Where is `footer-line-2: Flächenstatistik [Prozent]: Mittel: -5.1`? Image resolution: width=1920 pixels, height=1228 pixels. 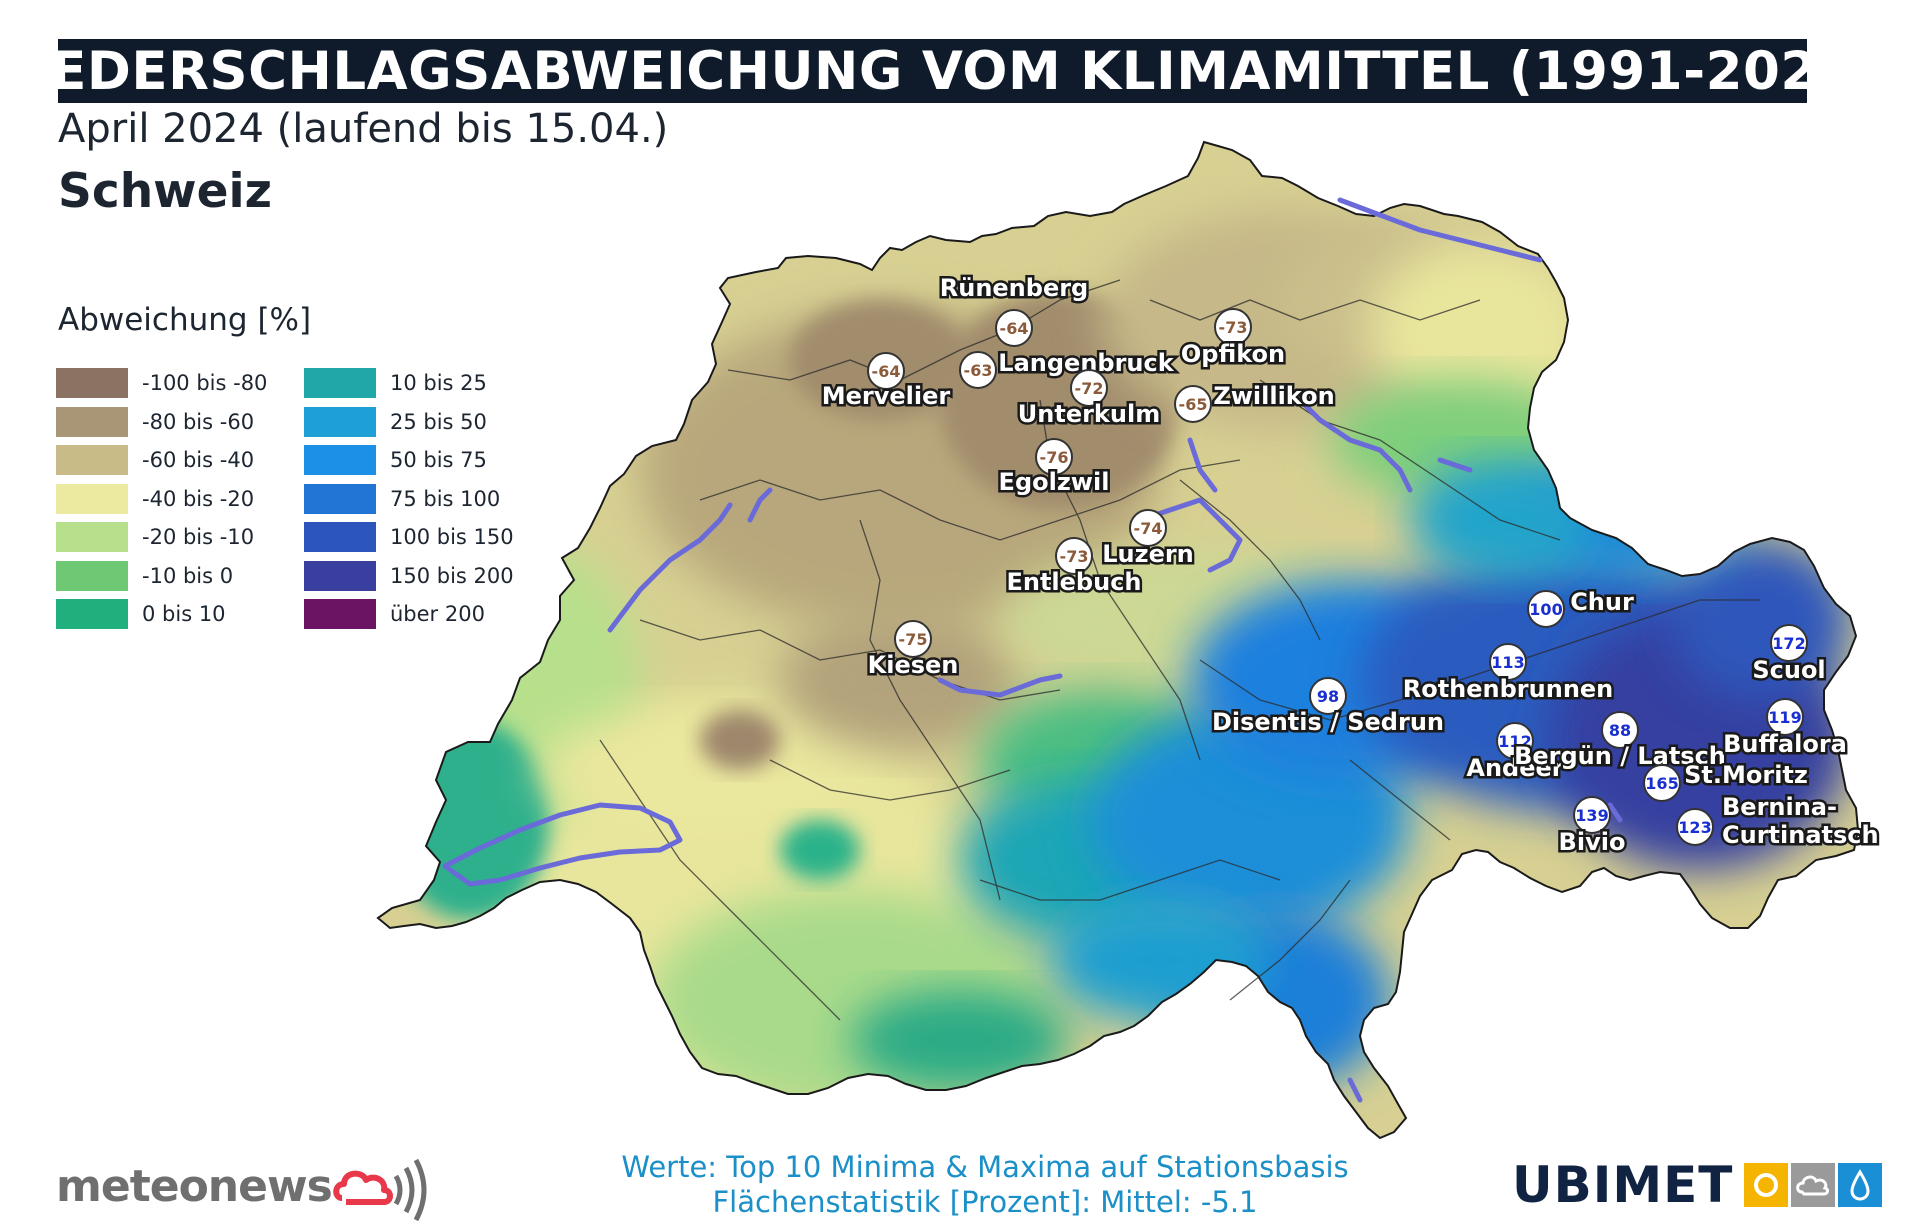
footer-line-2: Flächenstatistik [Prozent]: Mittel: -5.1 is located at coordinates (985, 1202).